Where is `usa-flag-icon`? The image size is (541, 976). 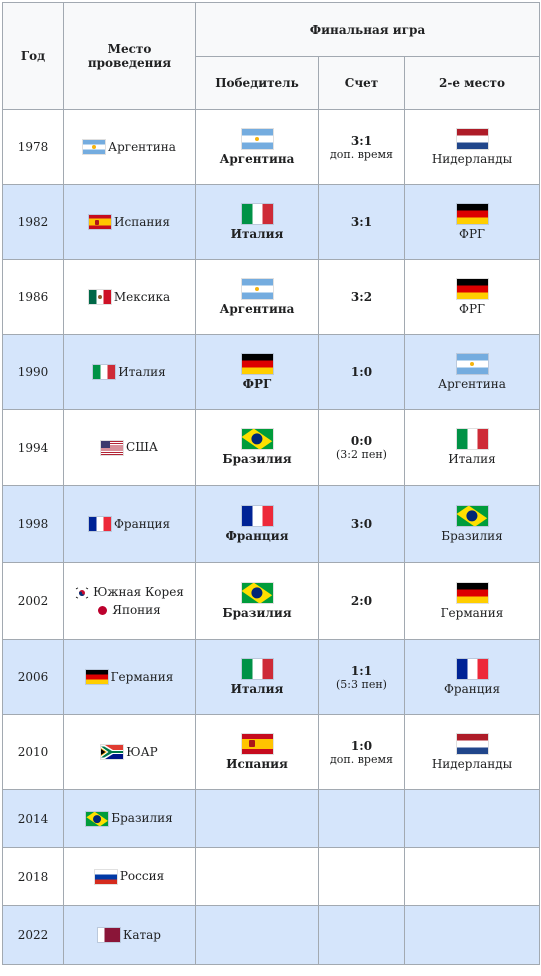
usa-flag-icon is located at coordinates (112, 447).